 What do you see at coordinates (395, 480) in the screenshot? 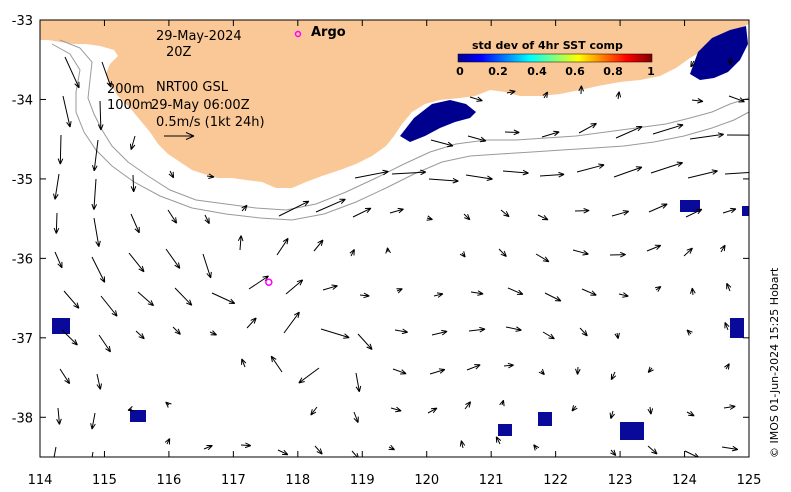
I see `x-axis-labels: 114 115 116 117 118 119 120 121 122 123 124 125` at bounding box center [395, 480].